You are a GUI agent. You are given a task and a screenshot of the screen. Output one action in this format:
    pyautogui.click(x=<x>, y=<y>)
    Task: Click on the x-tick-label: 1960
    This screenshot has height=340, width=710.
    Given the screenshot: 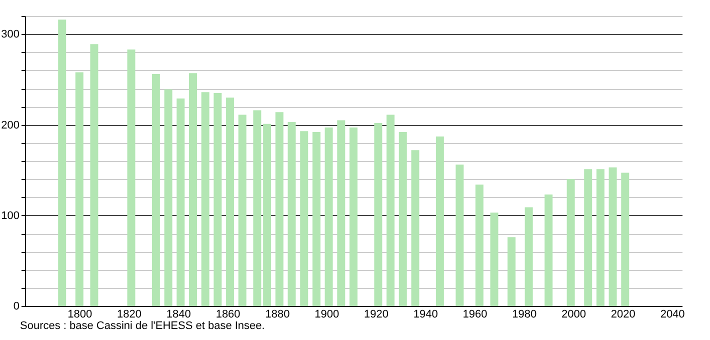 What is the action you would take?
    pyautogui.click(x=475, y=314)
    